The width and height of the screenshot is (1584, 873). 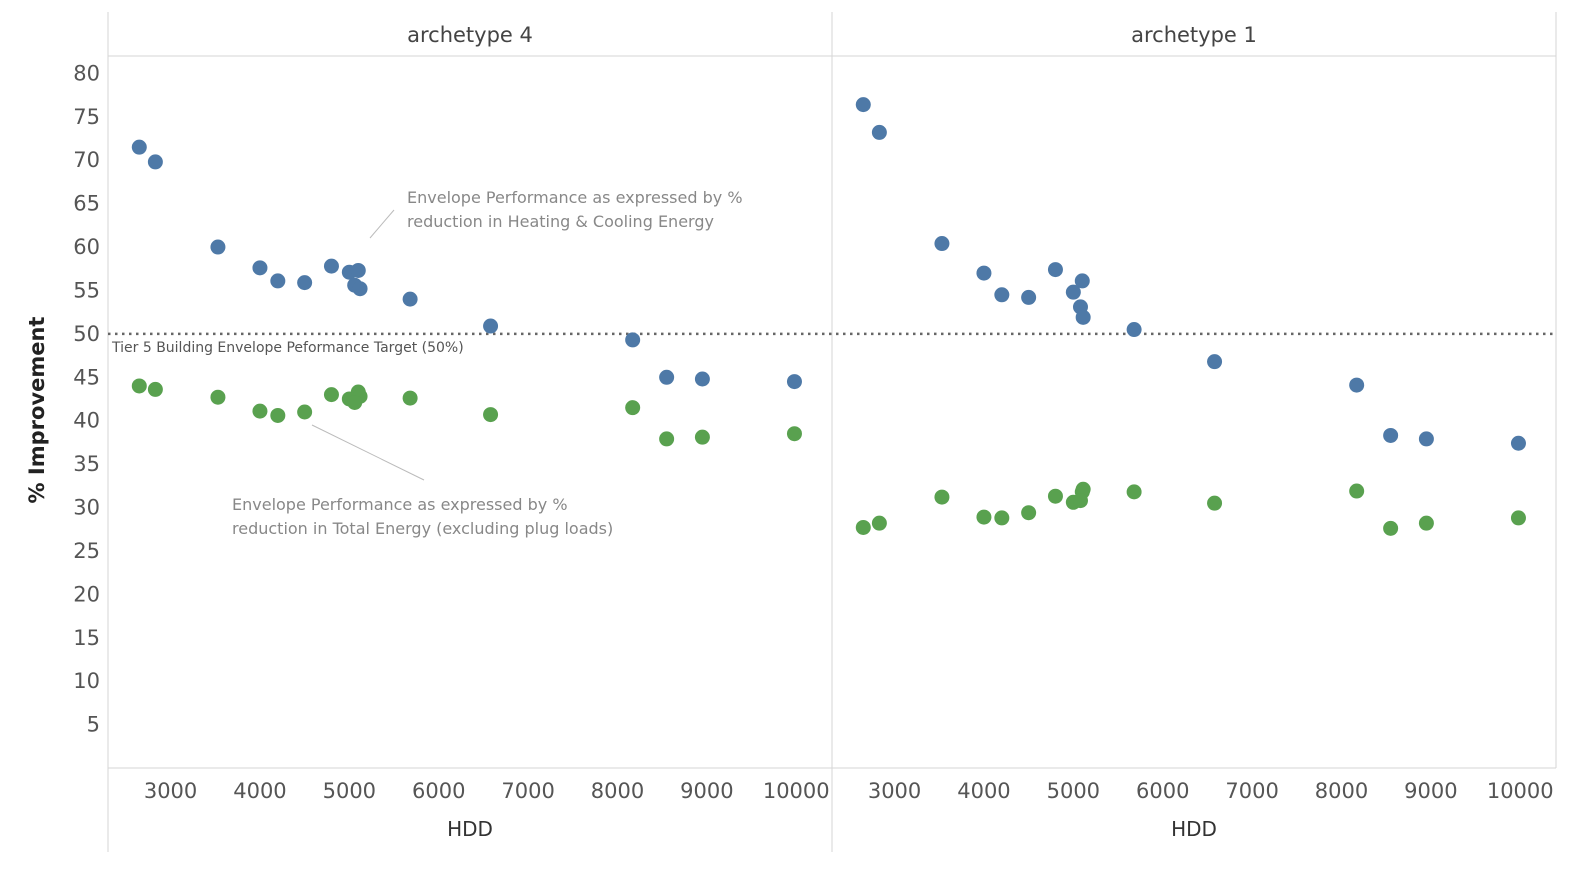 I want to click on x-tick-label-panel-1: 6000, so click(x=438, y=791).